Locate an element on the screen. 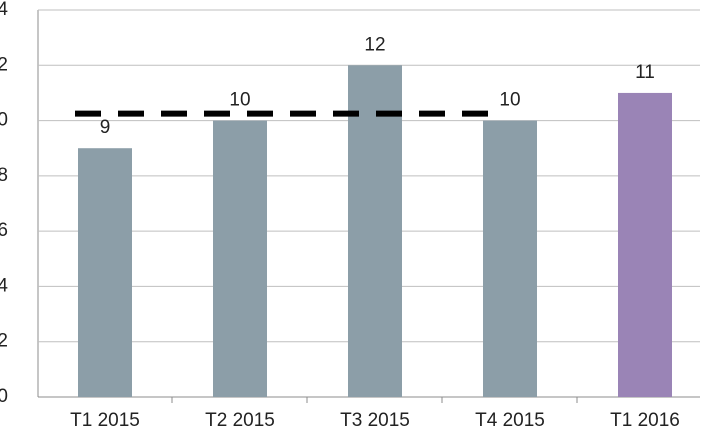 Image resolution: width=707 pixels, height=434 pixels. y-tick-label: 6 is located at coordinates (4, 230).